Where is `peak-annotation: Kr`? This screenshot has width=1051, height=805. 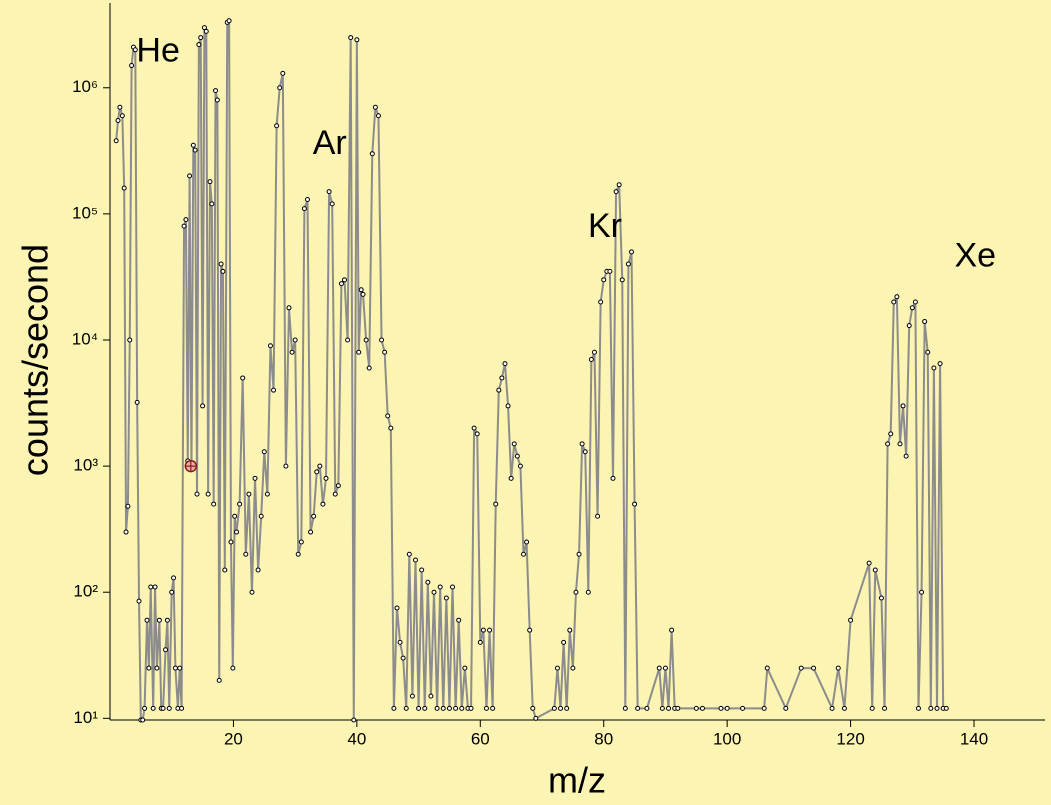 peak-annotation: Kr is located at coordinates (605, 226).